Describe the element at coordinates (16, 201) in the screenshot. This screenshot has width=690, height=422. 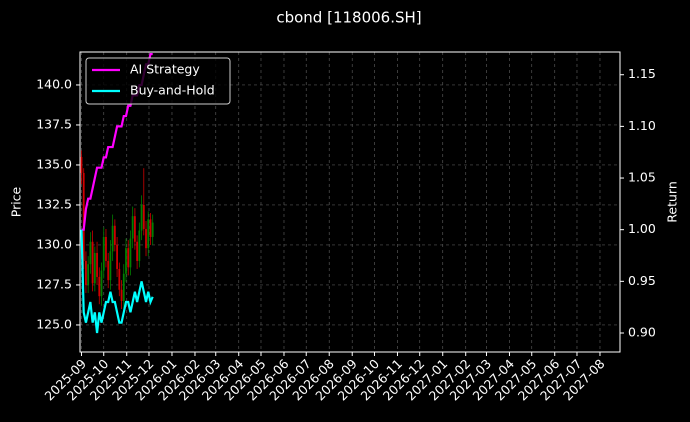
I see `y-axis-label: Price` at that location.